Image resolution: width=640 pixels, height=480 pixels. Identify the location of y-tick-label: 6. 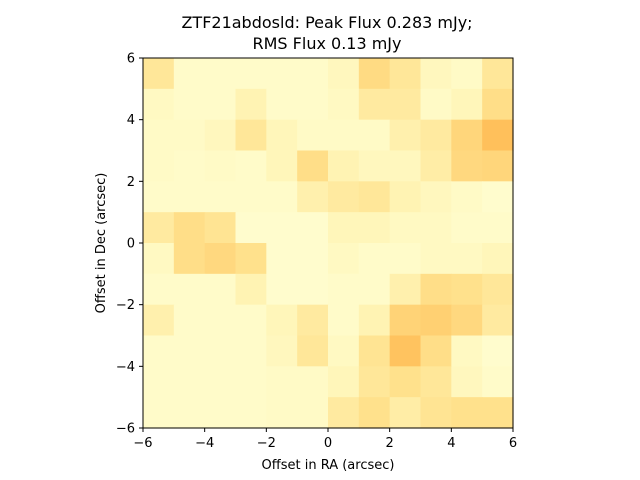
(131, 59).